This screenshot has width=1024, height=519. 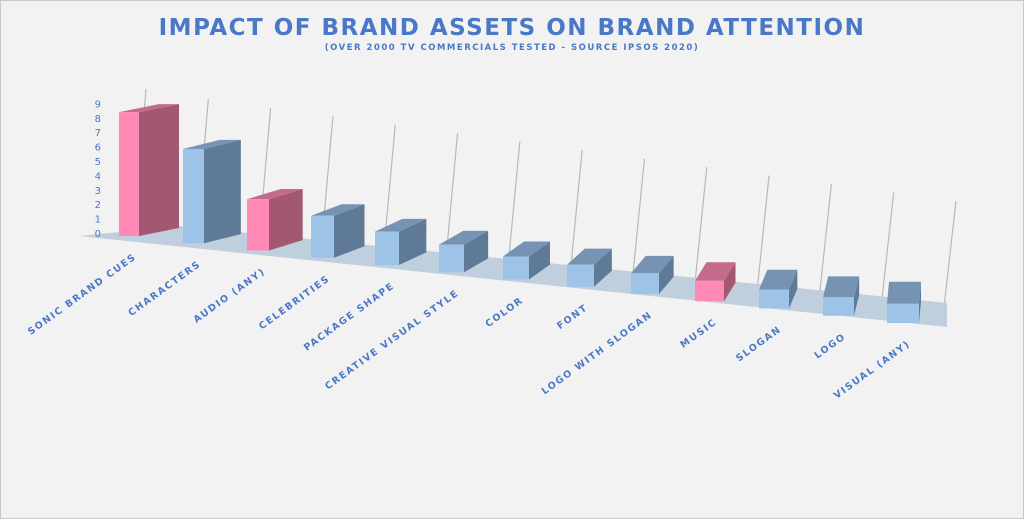 What do you see at coordinates (872, 370) in the screenshot?
I see `category-label: VISUAL (ANY)` at bounding box center [872, 370].